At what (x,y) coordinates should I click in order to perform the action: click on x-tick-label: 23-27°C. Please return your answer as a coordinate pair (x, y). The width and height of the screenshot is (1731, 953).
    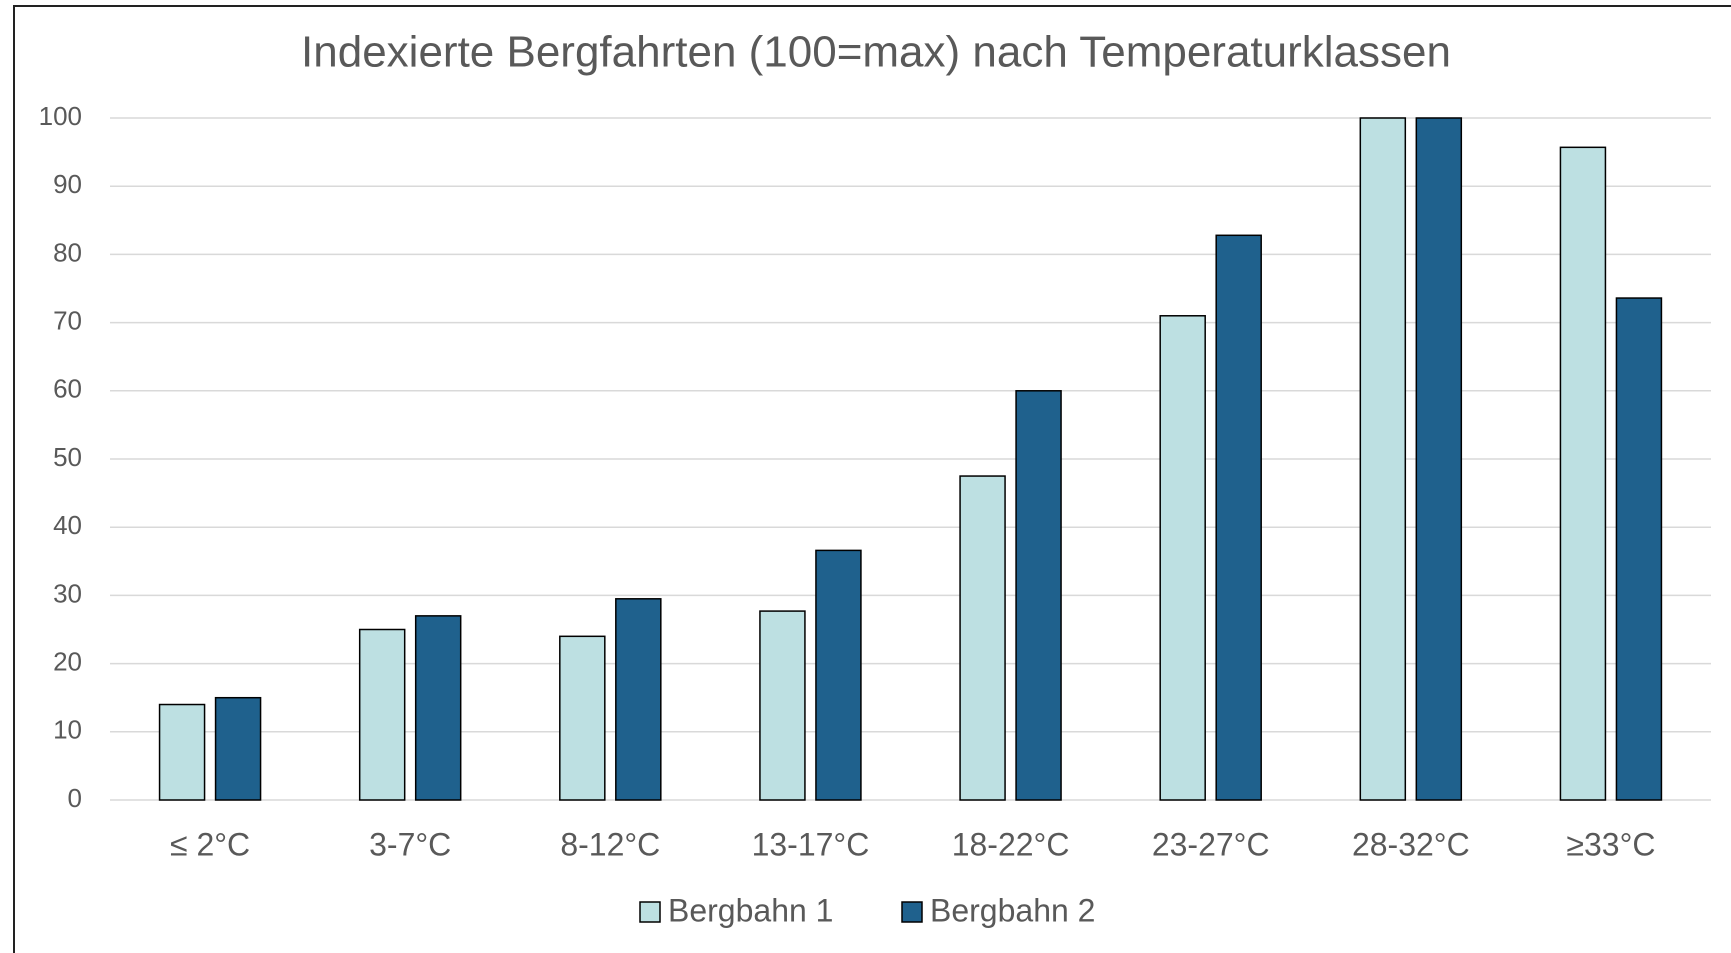
    Looking at the image, I should click on (1211, 844).